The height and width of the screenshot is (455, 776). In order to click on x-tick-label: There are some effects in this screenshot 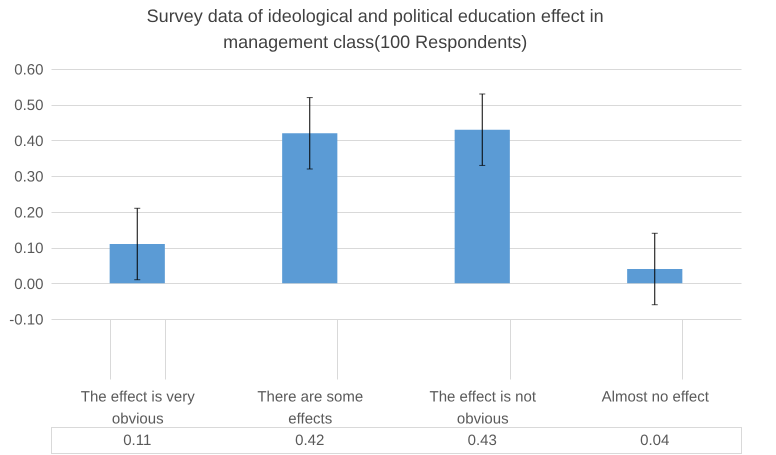, I will do `click(310, 408)`.